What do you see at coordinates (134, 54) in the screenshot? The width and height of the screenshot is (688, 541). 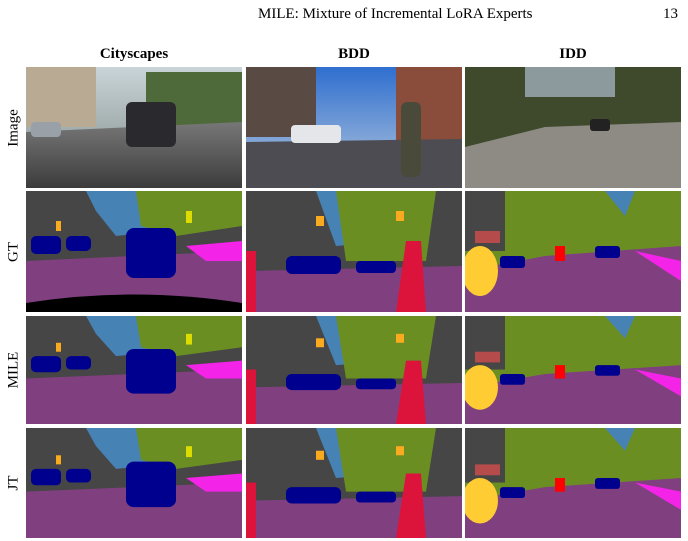 I see `column-label: Cityscapes` at bounding box center [134, 54].